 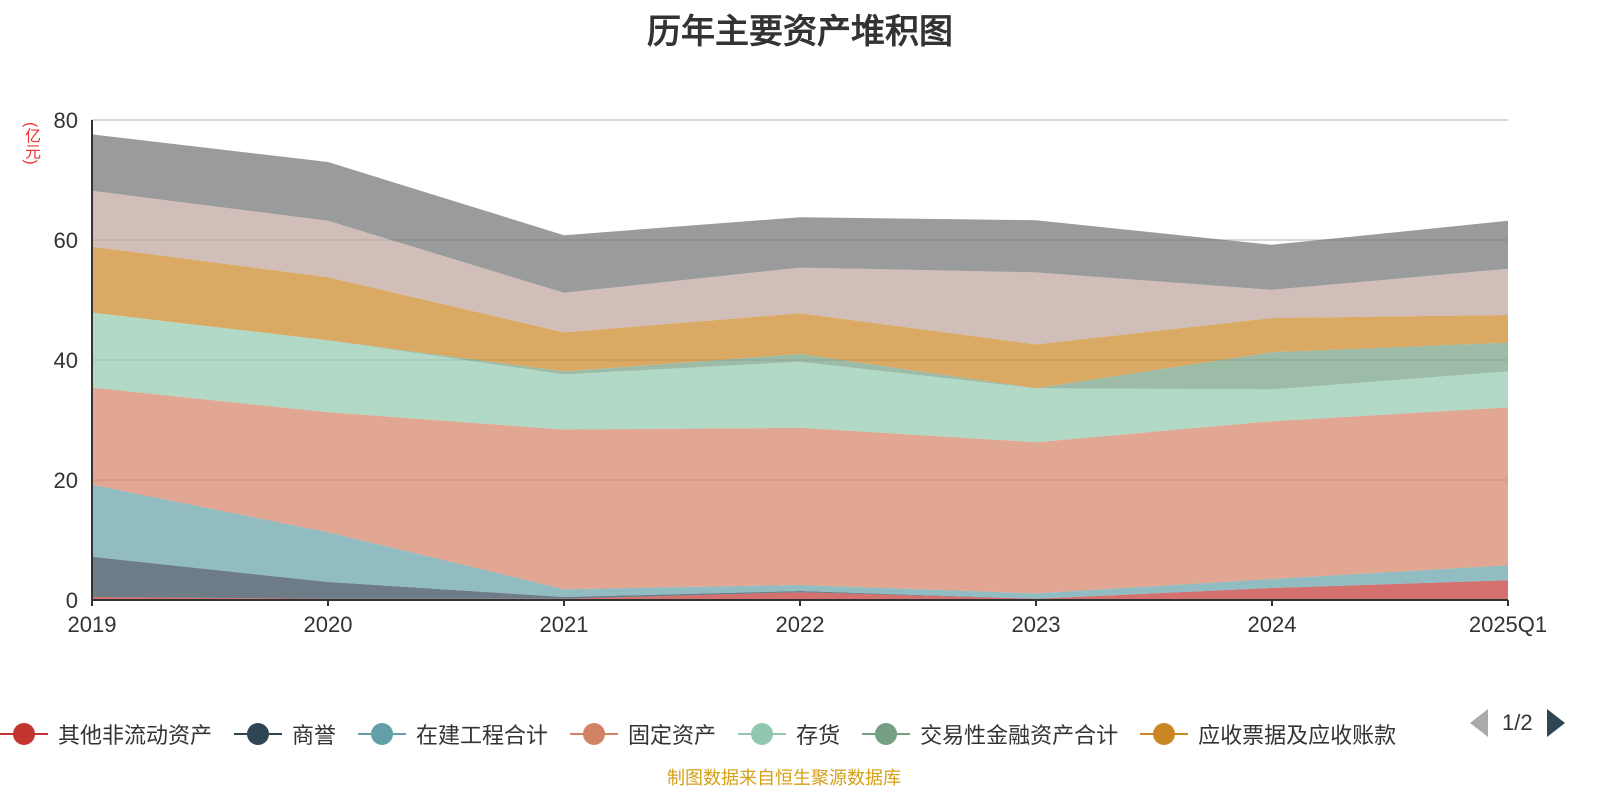 What do you see at coordinates (482, 735) in the screenshot?
I see `legend-item-label: 在建工程合计` at bounding box center [482, 735].